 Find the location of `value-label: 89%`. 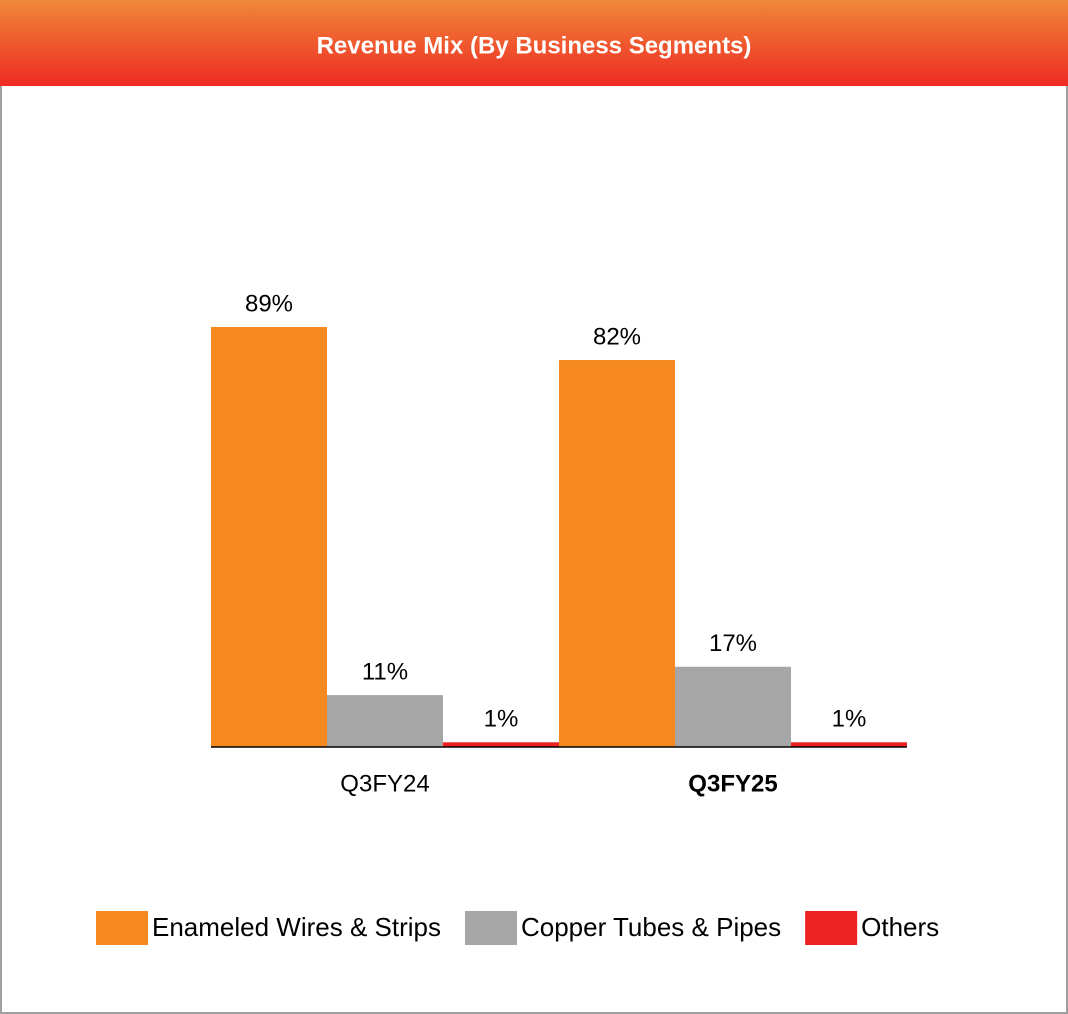

value-label: 89% is located at coordinates (269, 303).